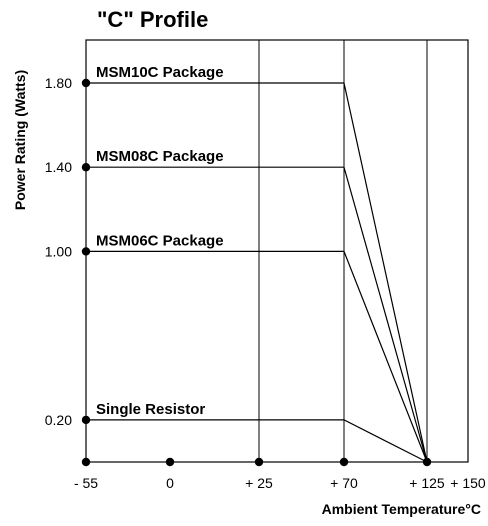 The image size is (488, 526). What do you see at coordinates (160, 72) in the screenshot?
I see `series-label: MSM10C Package` at bounding box center [160, 72].